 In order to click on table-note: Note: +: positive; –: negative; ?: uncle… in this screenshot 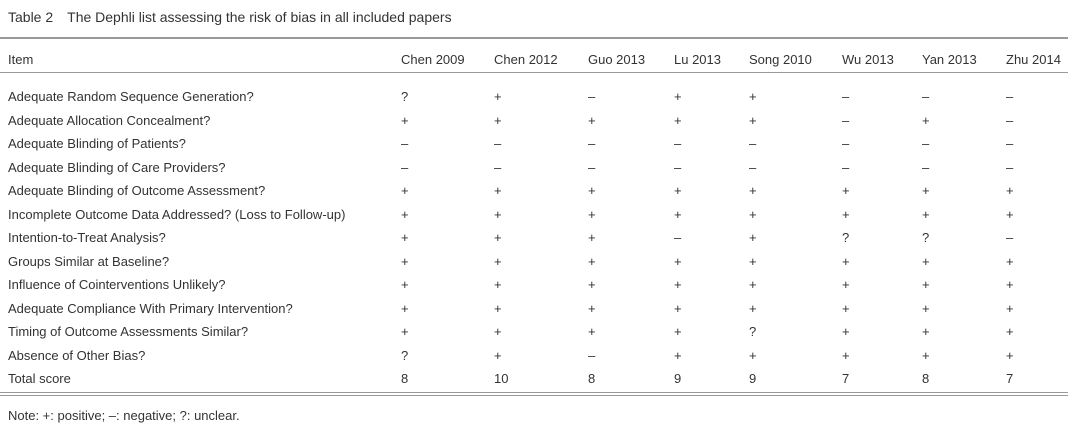, I will do `click(124, 415)`.